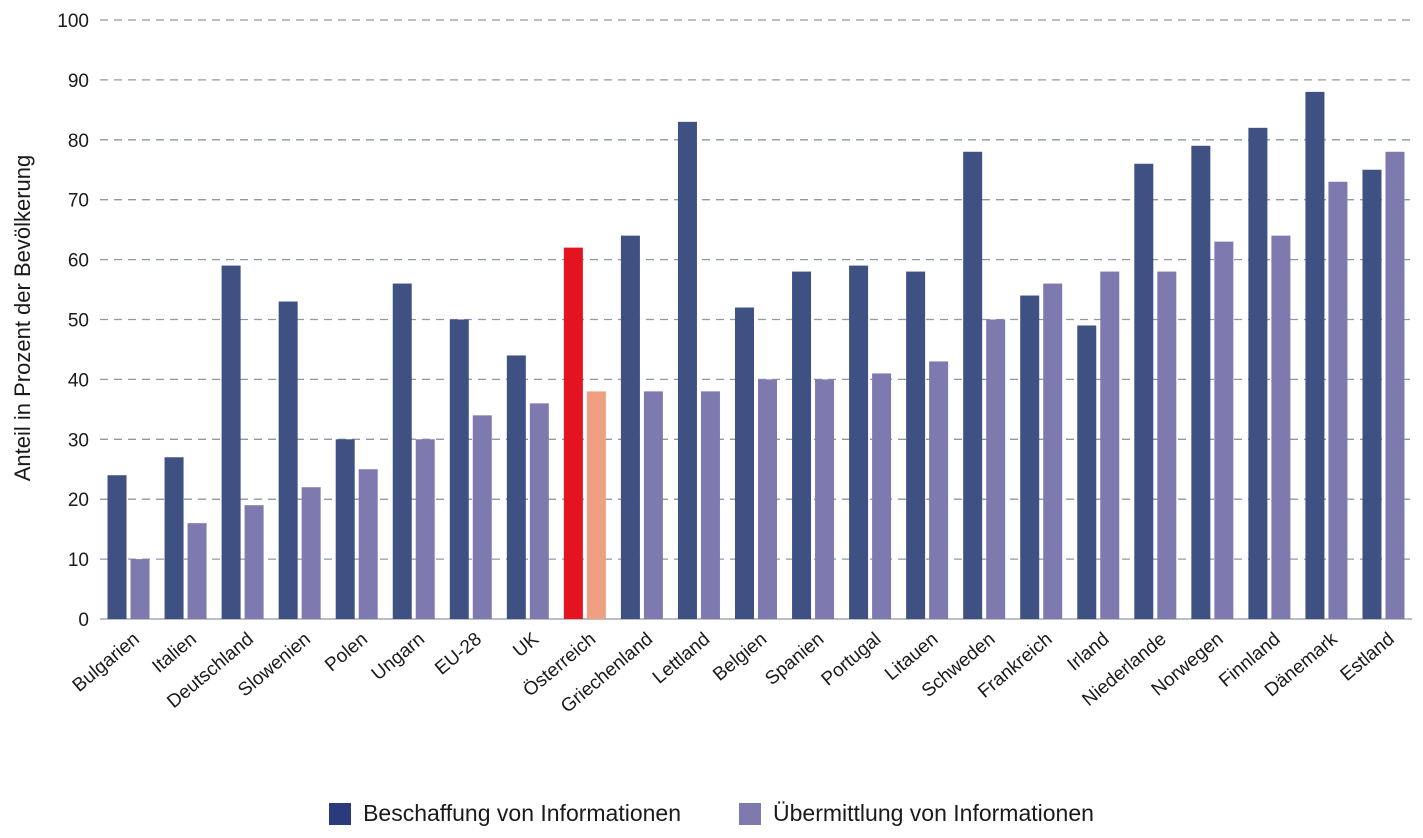  I want to click on y-tick-label: 100, so click(73, 21).